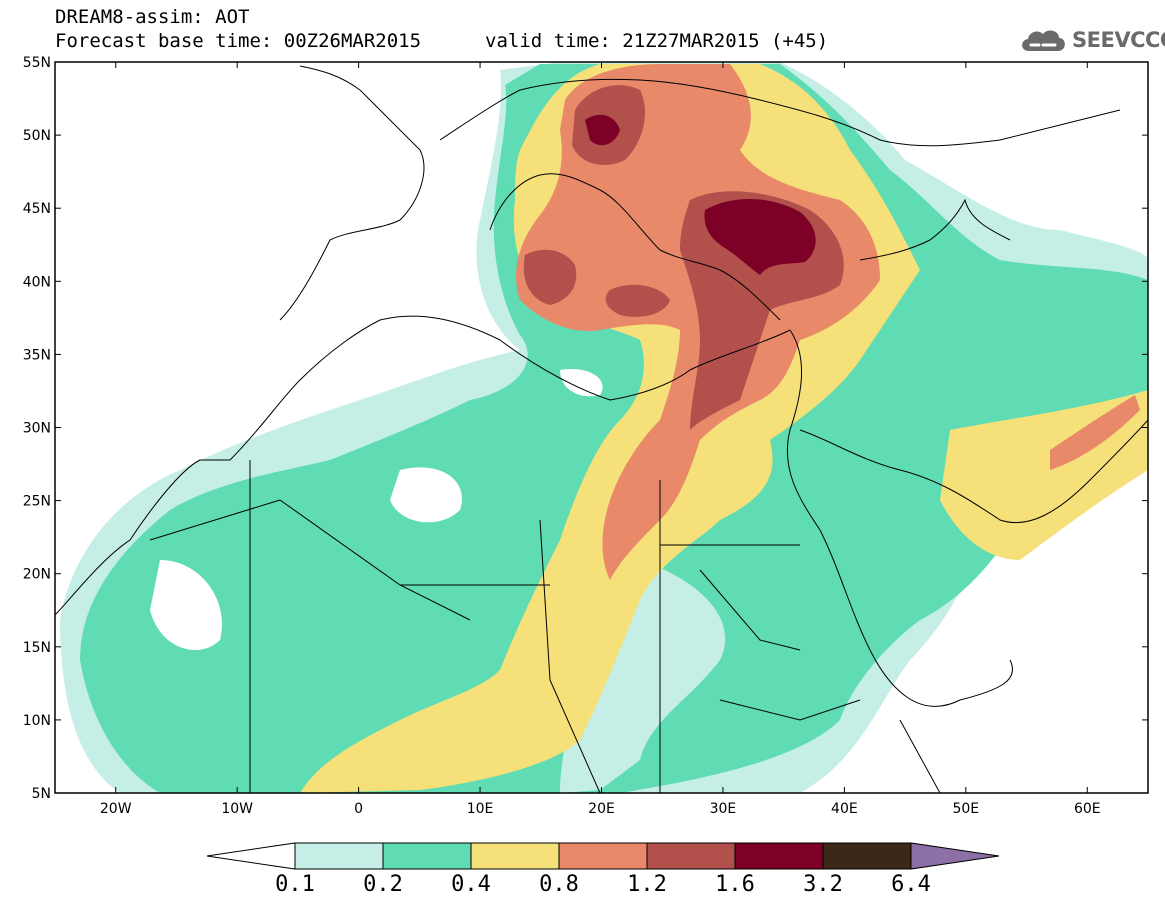 The height and width of the screenshot is (905, 1165). Describe the element at coordinates (911, 884) in the screenshot. I see `colorbar-level-label: 6.4` at that location.